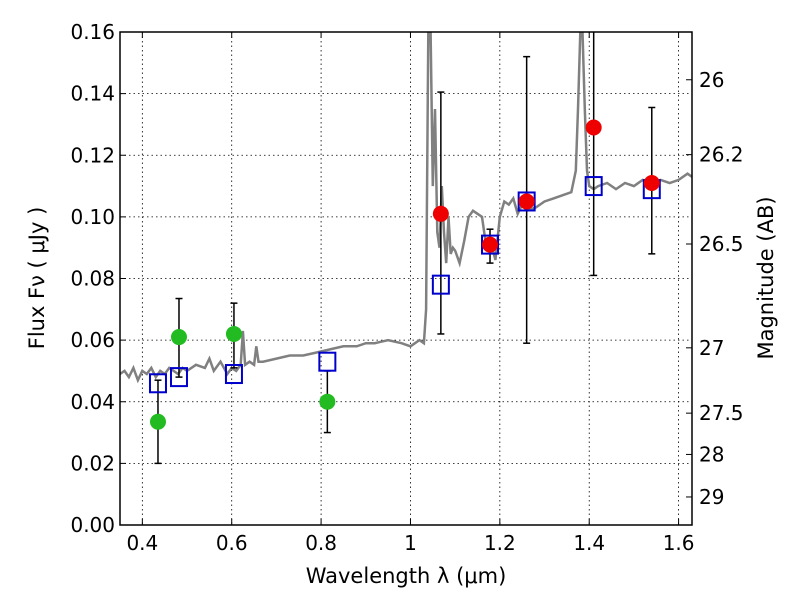 This screenshot has height=600, width=800. I want to click on y2-tick-label: 28, so click(711, 454).